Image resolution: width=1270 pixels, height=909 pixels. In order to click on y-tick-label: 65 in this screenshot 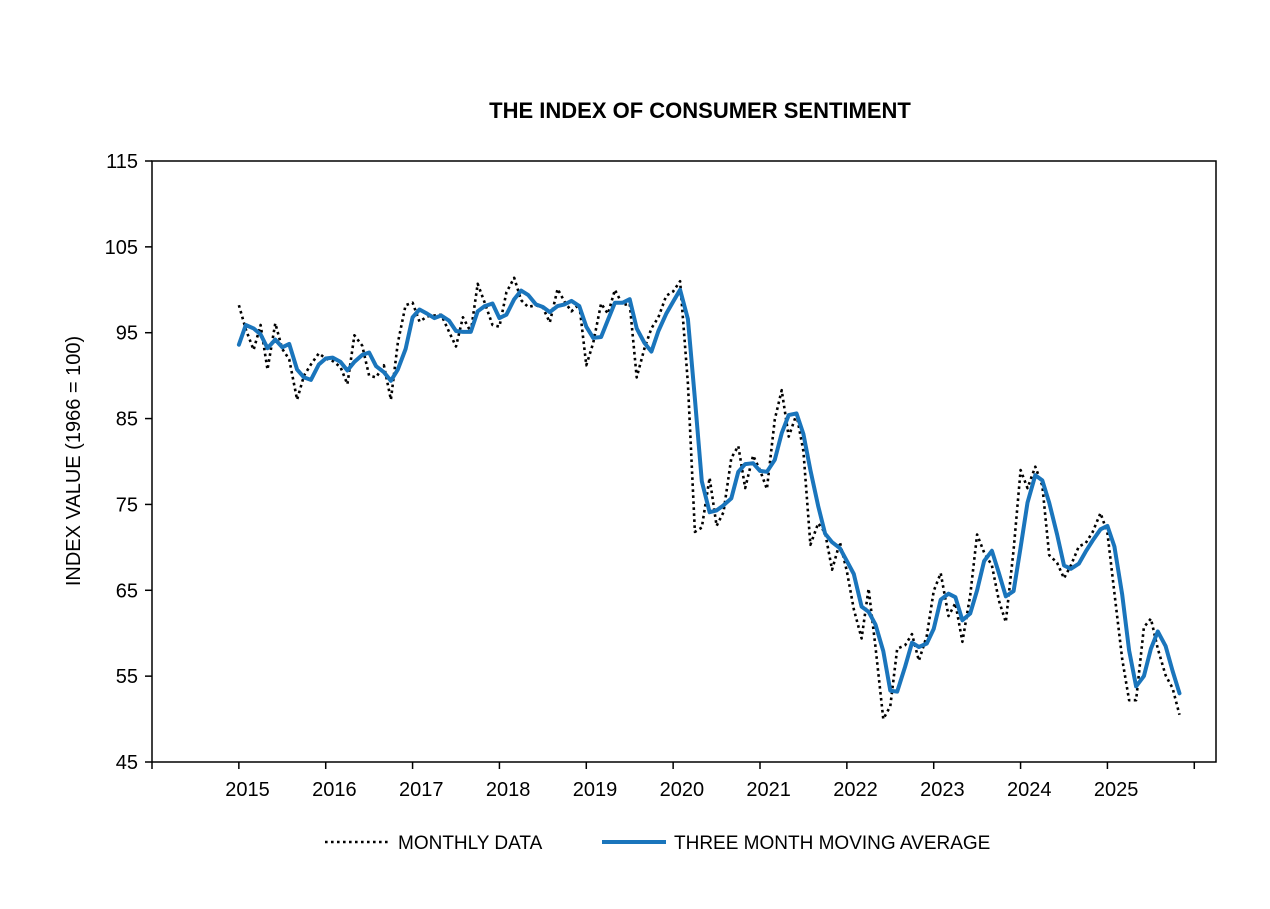, I will do `click(127, 591)`.